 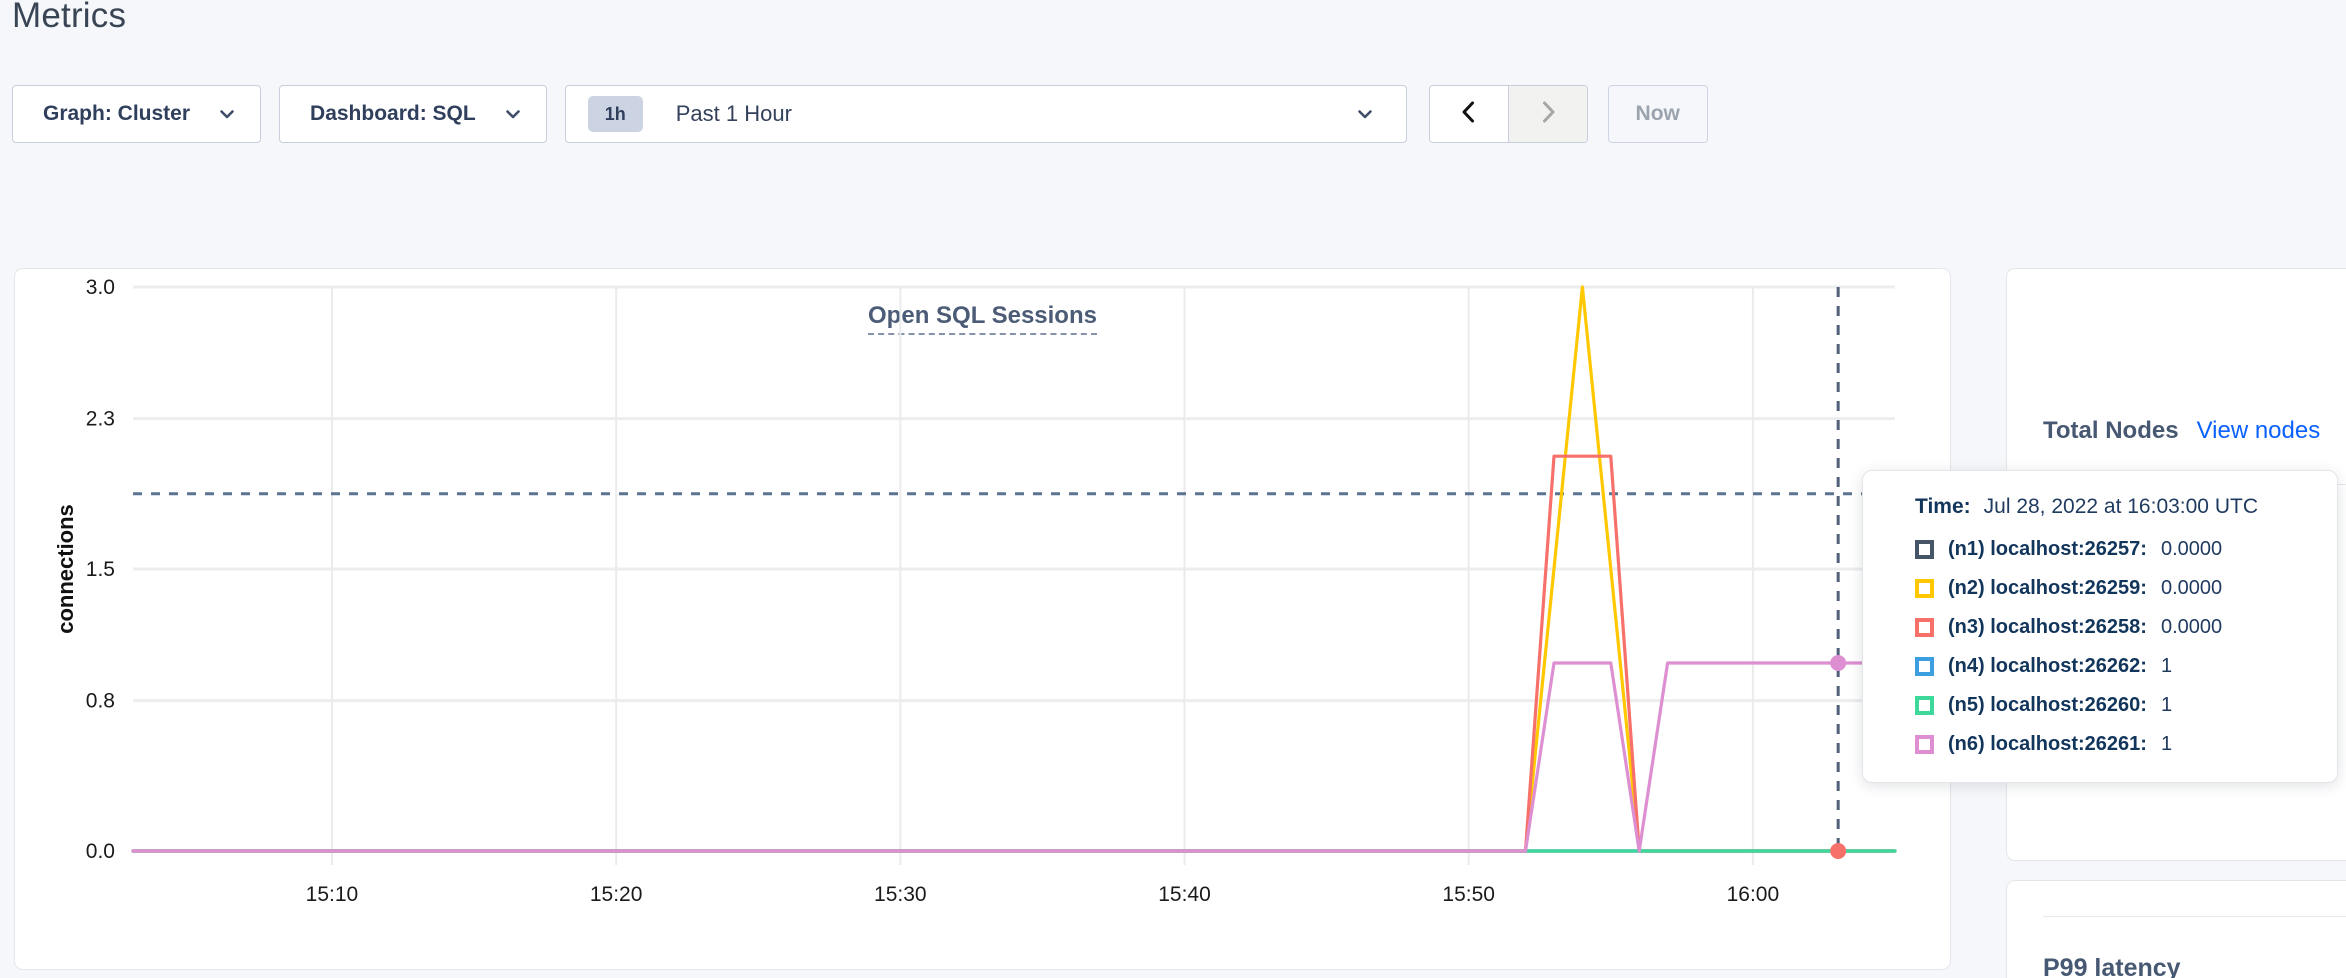 I want to click on chevron-left-icon, so click(x=1469, y=114).